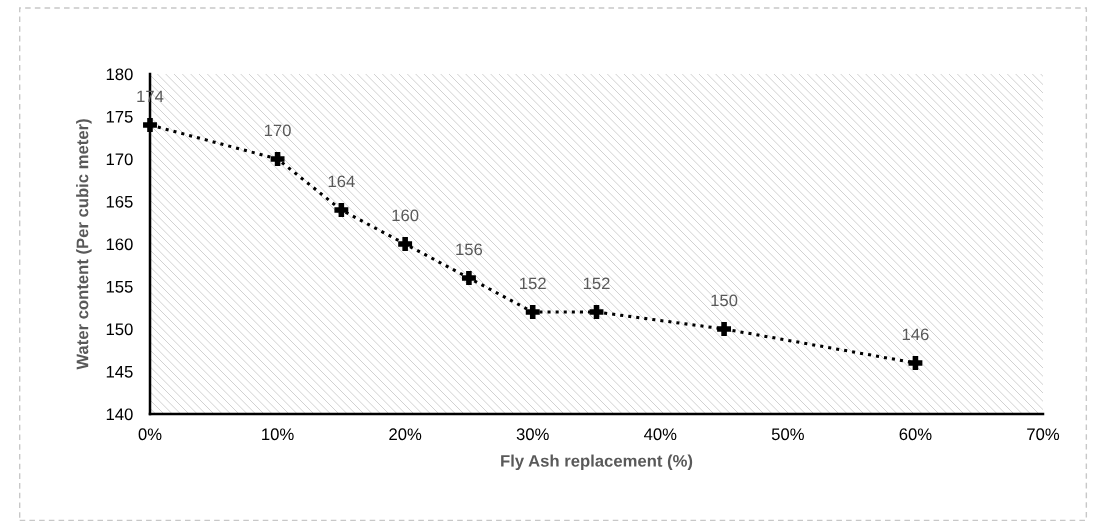 Image resolution: width=1094 pixels, height=531 pixels. What do you see at coordinates (341, 181) in the screenshot?
I see `data-label: 164` at bounding box center [341, 181].